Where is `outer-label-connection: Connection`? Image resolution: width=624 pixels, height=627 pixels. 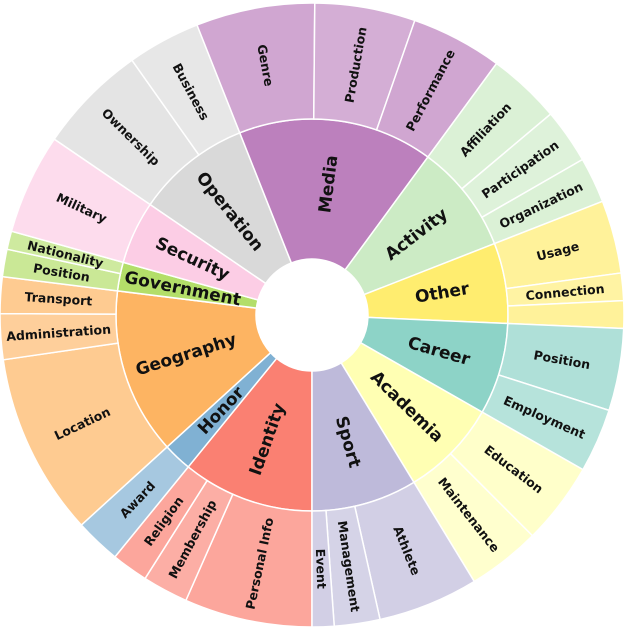
outer-label-connection: Connection is located at coordinates (565, 292).